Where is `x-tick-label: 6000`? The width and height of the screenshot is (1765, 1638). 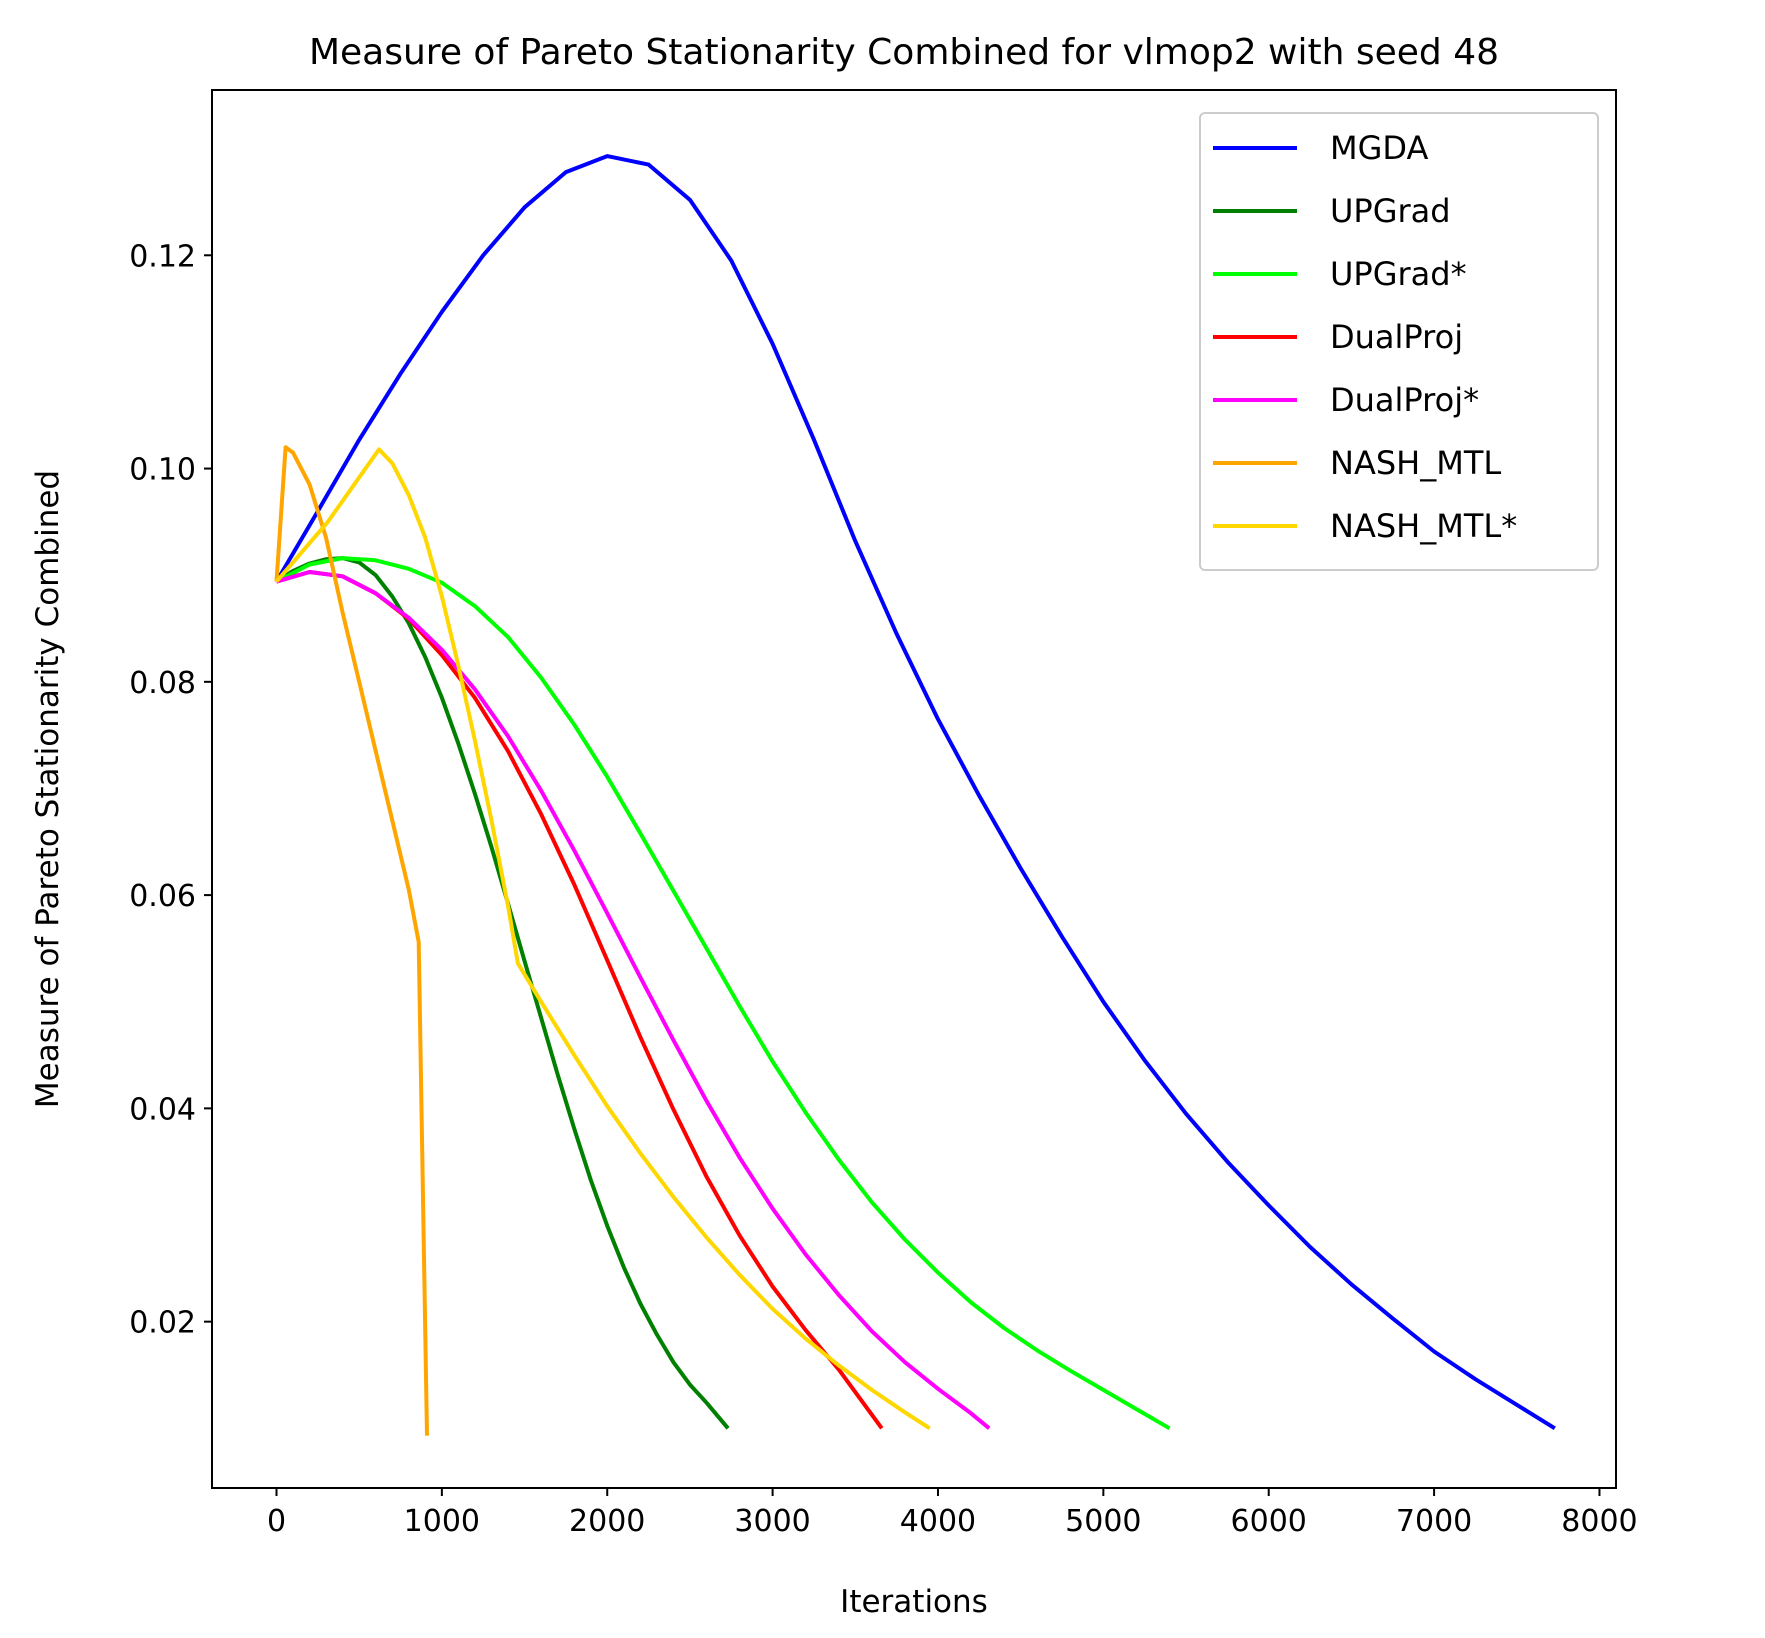
x-tick-label: 6000 is located at coordinates (1269, 1521).